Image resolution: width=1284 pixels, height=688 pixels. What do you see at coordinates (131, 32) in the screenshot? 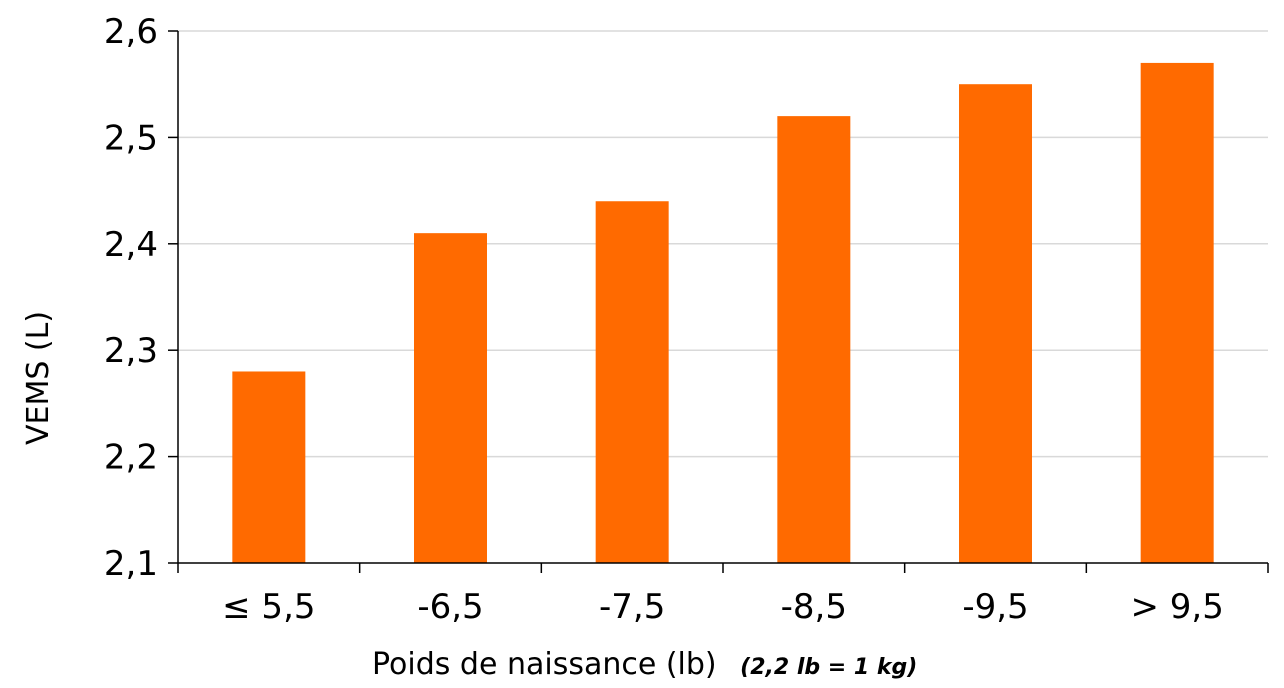
I see `y-tick-label: 2,6` at bounding box center [131, 32].